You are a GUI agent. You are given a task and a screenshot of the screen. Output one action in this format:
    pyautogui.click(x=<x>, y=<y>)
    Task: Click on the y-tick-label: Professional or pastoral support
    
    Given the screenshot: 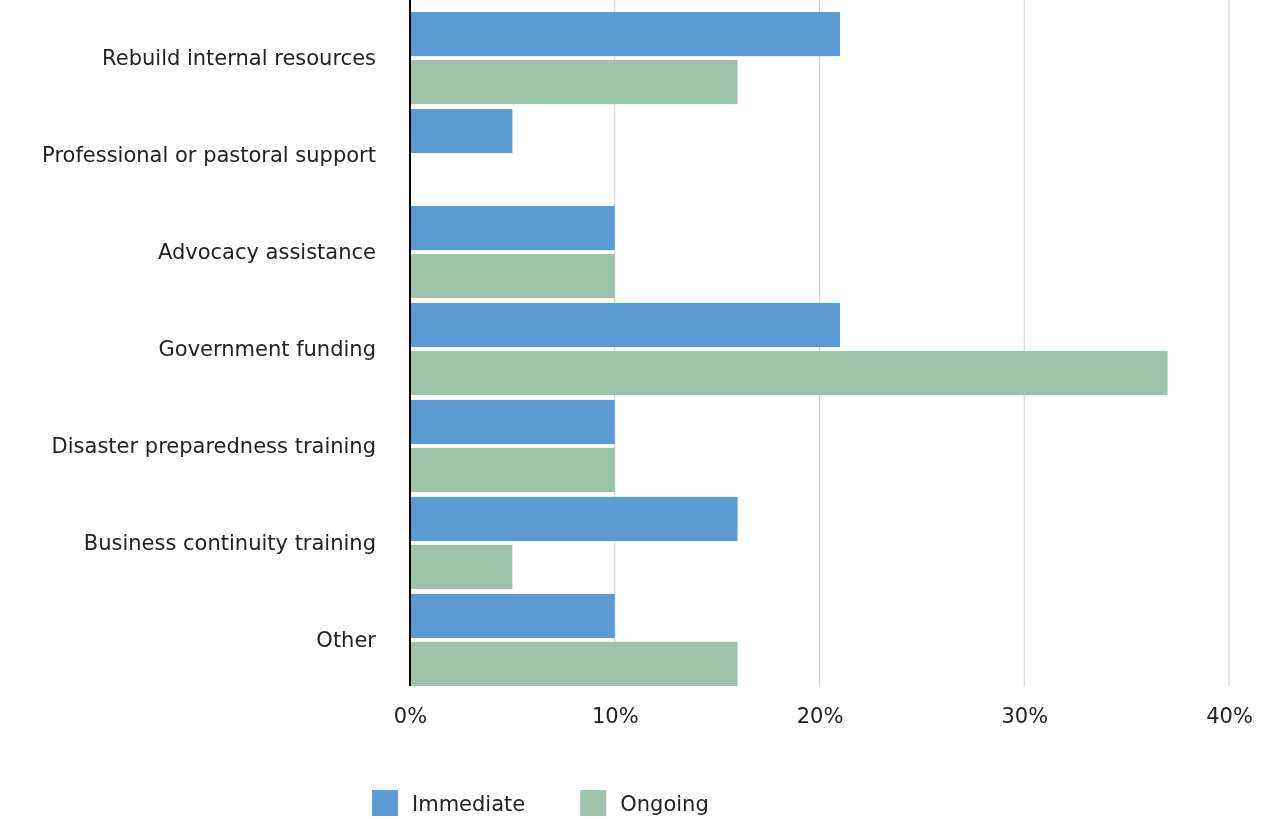 What is the action you would take?
    pyautogui.click(x=209, y=154)
    